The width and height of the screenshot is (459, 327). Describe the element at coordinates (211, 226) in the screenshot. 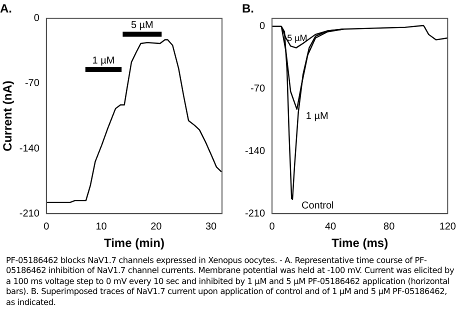

I see `x-tick-label: 30` at that location.